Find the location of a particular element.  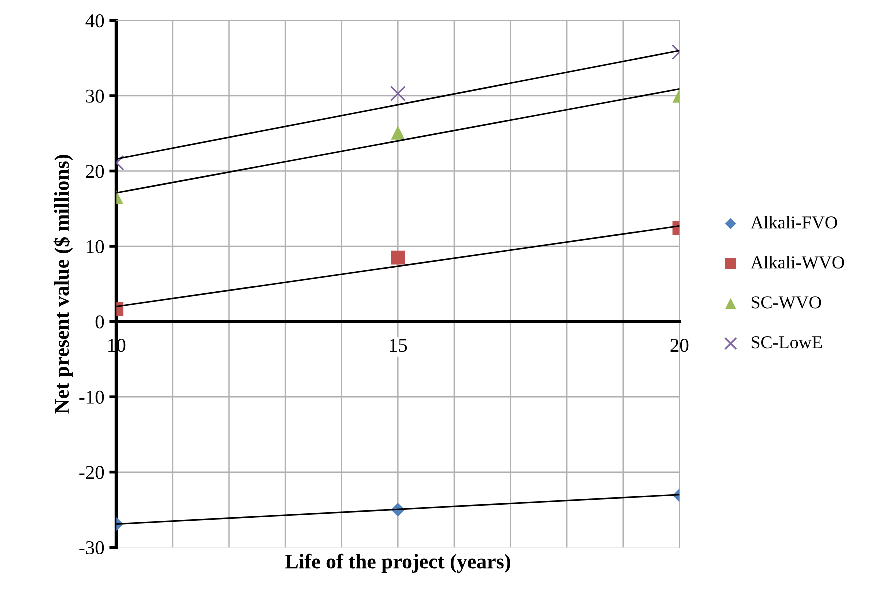

y-tick-label: -10 is located at coordinates (92, 397).